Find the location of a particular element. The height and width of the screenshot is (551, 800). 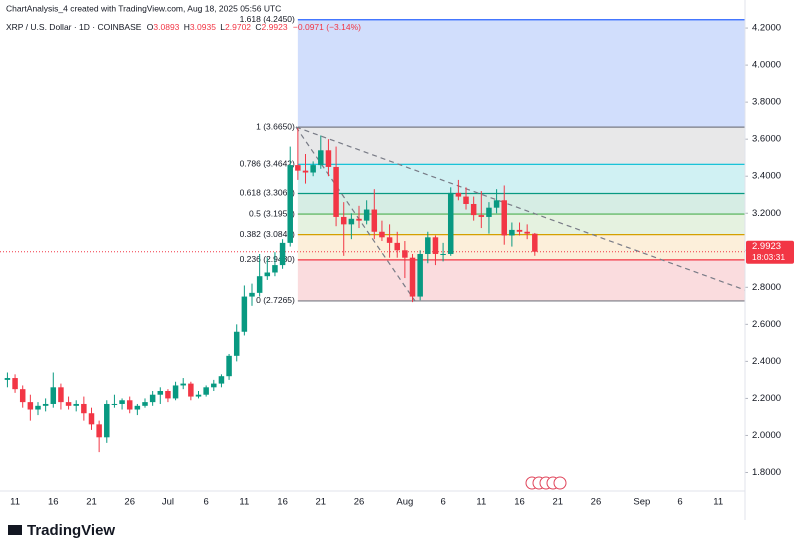

y-tick-label: 3.6000 is located at coordinates (766, 139).